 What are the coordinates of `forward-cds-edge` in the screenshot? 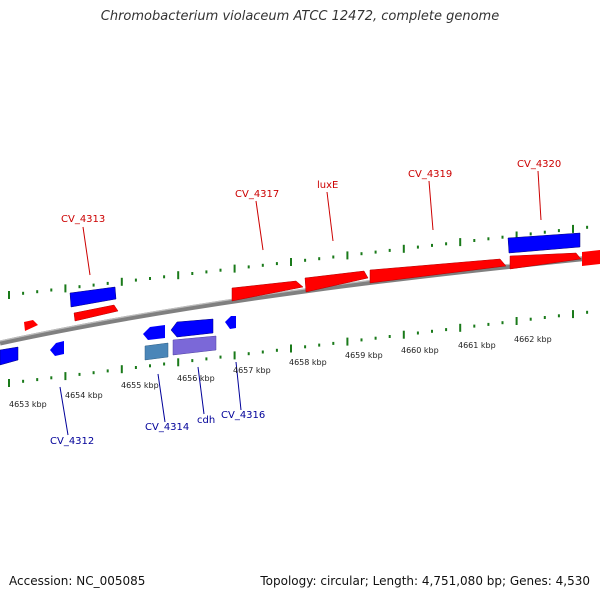 It's located at (591, 258).